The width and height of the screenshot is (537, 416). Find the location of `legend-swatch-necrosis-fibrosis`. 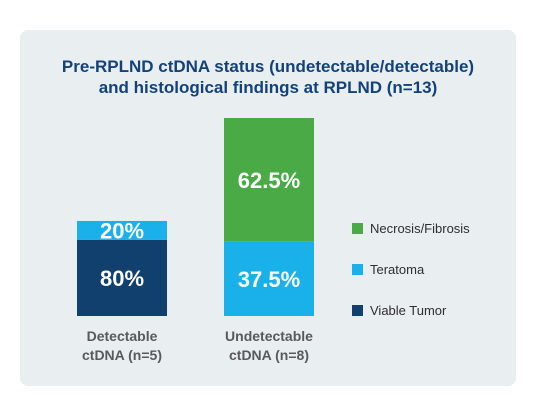

legend-swatch-necrosis-fibrosis is located at coordinates (357, 228).